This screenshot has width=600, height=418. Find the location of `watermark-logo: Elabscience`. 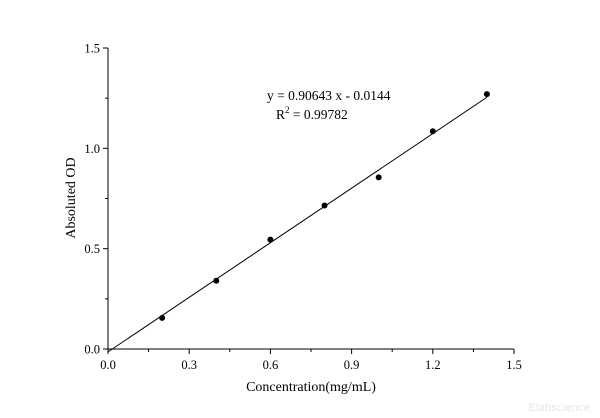

watermark-logo: Elabscience is located at coordinates (559, 408).